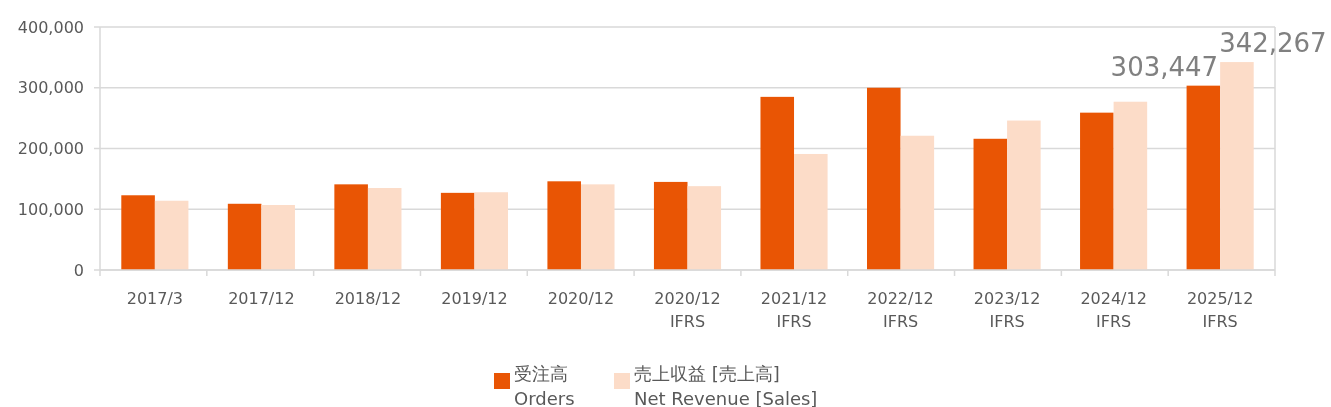 The width and height of the screenshot is (1331, 407). What do you see at coordinates (581, 298) in the screenshot?
I see `x-tick-label: 2020/12` at bounding box center [581, 298].